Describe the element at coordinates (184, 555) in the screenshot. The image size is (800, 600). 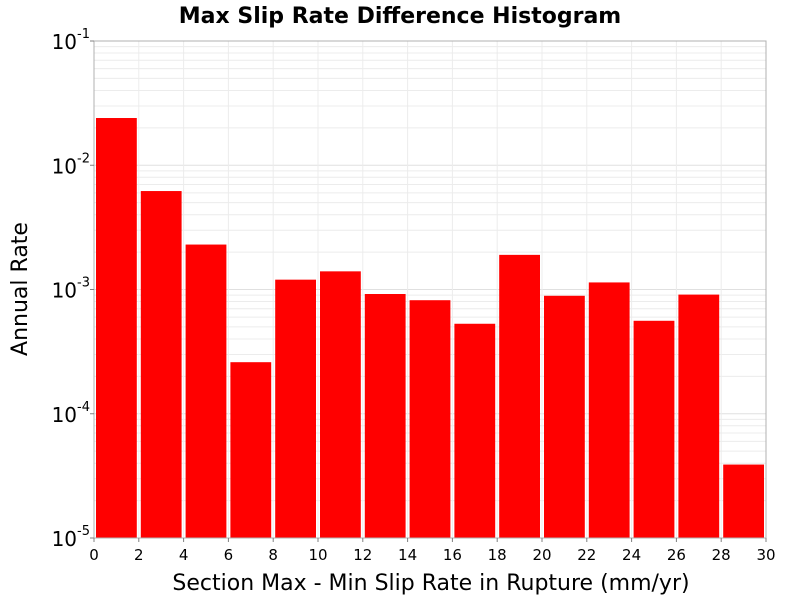
I see `x-tick-label: 4` at that location.